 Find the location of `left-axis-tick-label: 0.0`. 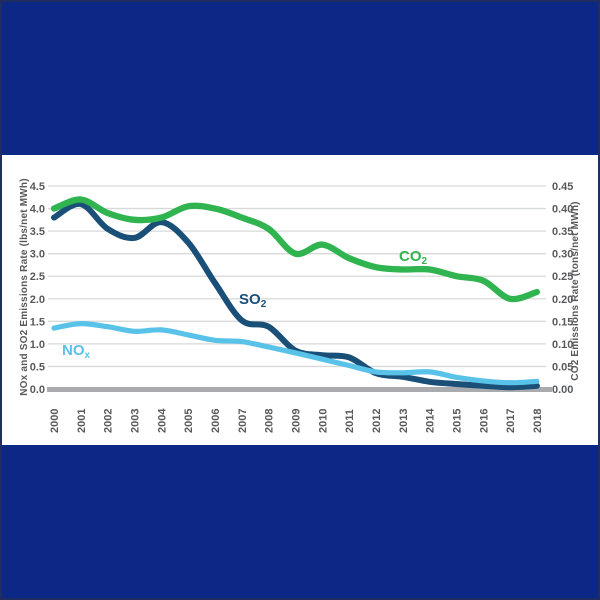

left-axis-tick-label: 0.0 is located at coordinates (37, 390).